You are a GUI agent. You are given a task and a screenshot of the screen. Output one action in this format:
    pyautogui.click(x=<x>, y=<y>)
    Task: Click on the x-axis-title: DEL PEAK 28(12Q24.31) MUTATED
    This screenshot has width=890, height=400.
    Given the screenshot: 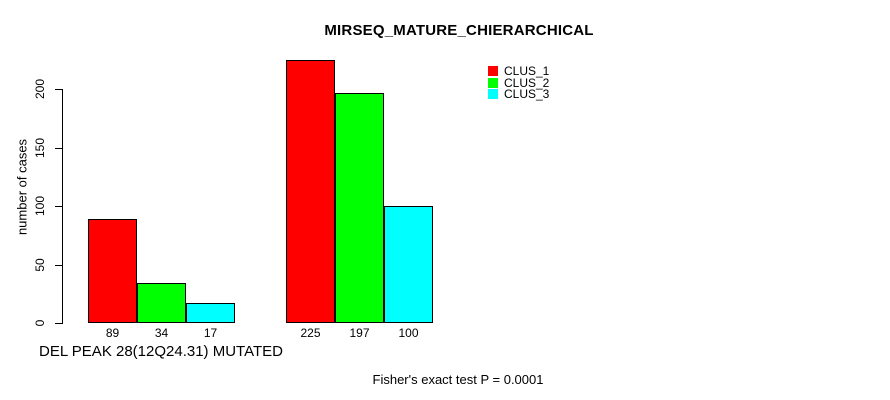 What is the action you would take?
    pyautogui.click(x=161, y=351)
    